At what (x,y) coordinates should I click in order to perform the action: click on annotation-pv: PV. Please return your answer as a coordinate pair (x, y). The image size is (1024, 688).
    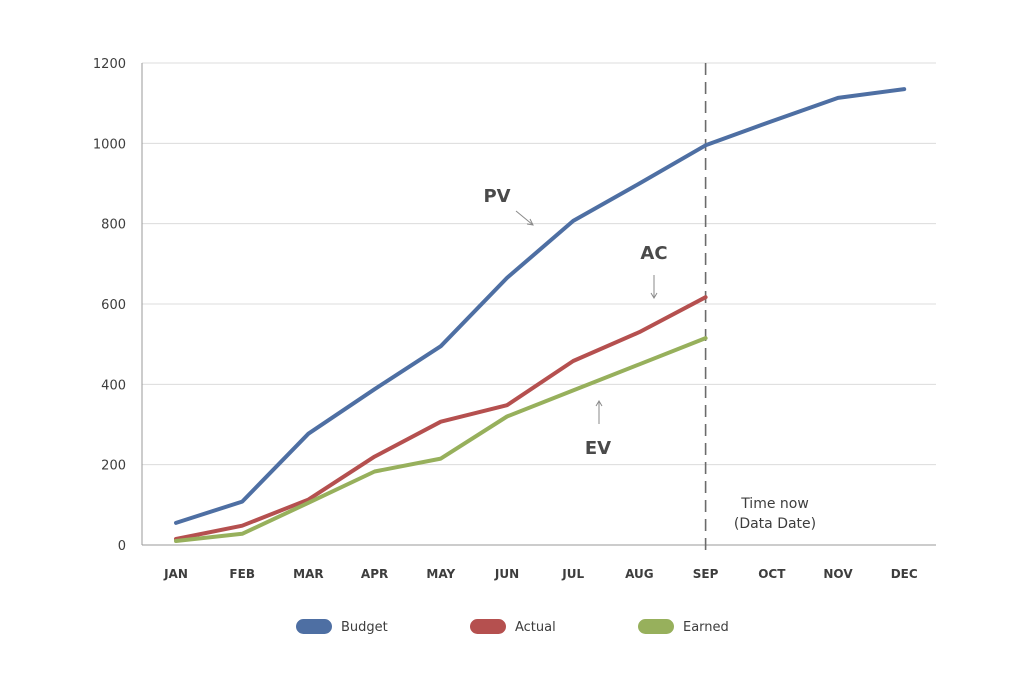
    Looking at the image, I should click on (508, 206).